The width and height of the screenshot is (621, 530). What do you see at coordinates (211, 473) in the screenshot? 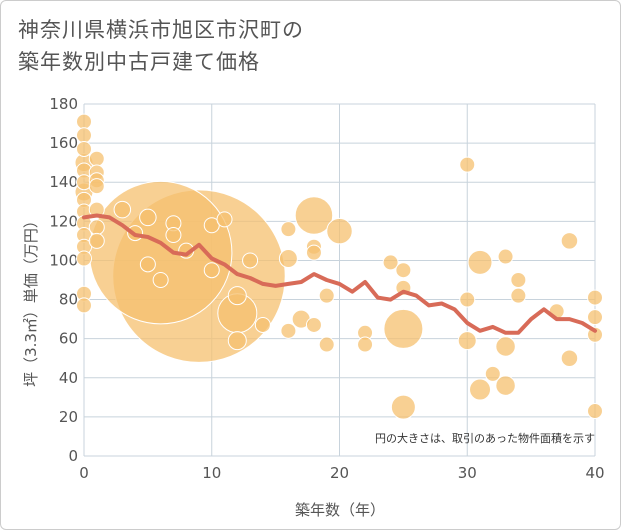
I see `x-tick-label: 10` at bounding box center [211, 473].